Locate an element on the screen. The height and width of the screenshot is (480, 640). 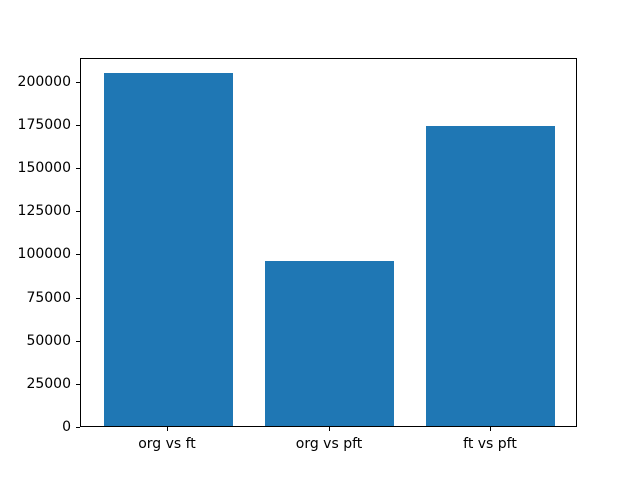
bar-org-vs-ft is located at coordinates (168, 249).